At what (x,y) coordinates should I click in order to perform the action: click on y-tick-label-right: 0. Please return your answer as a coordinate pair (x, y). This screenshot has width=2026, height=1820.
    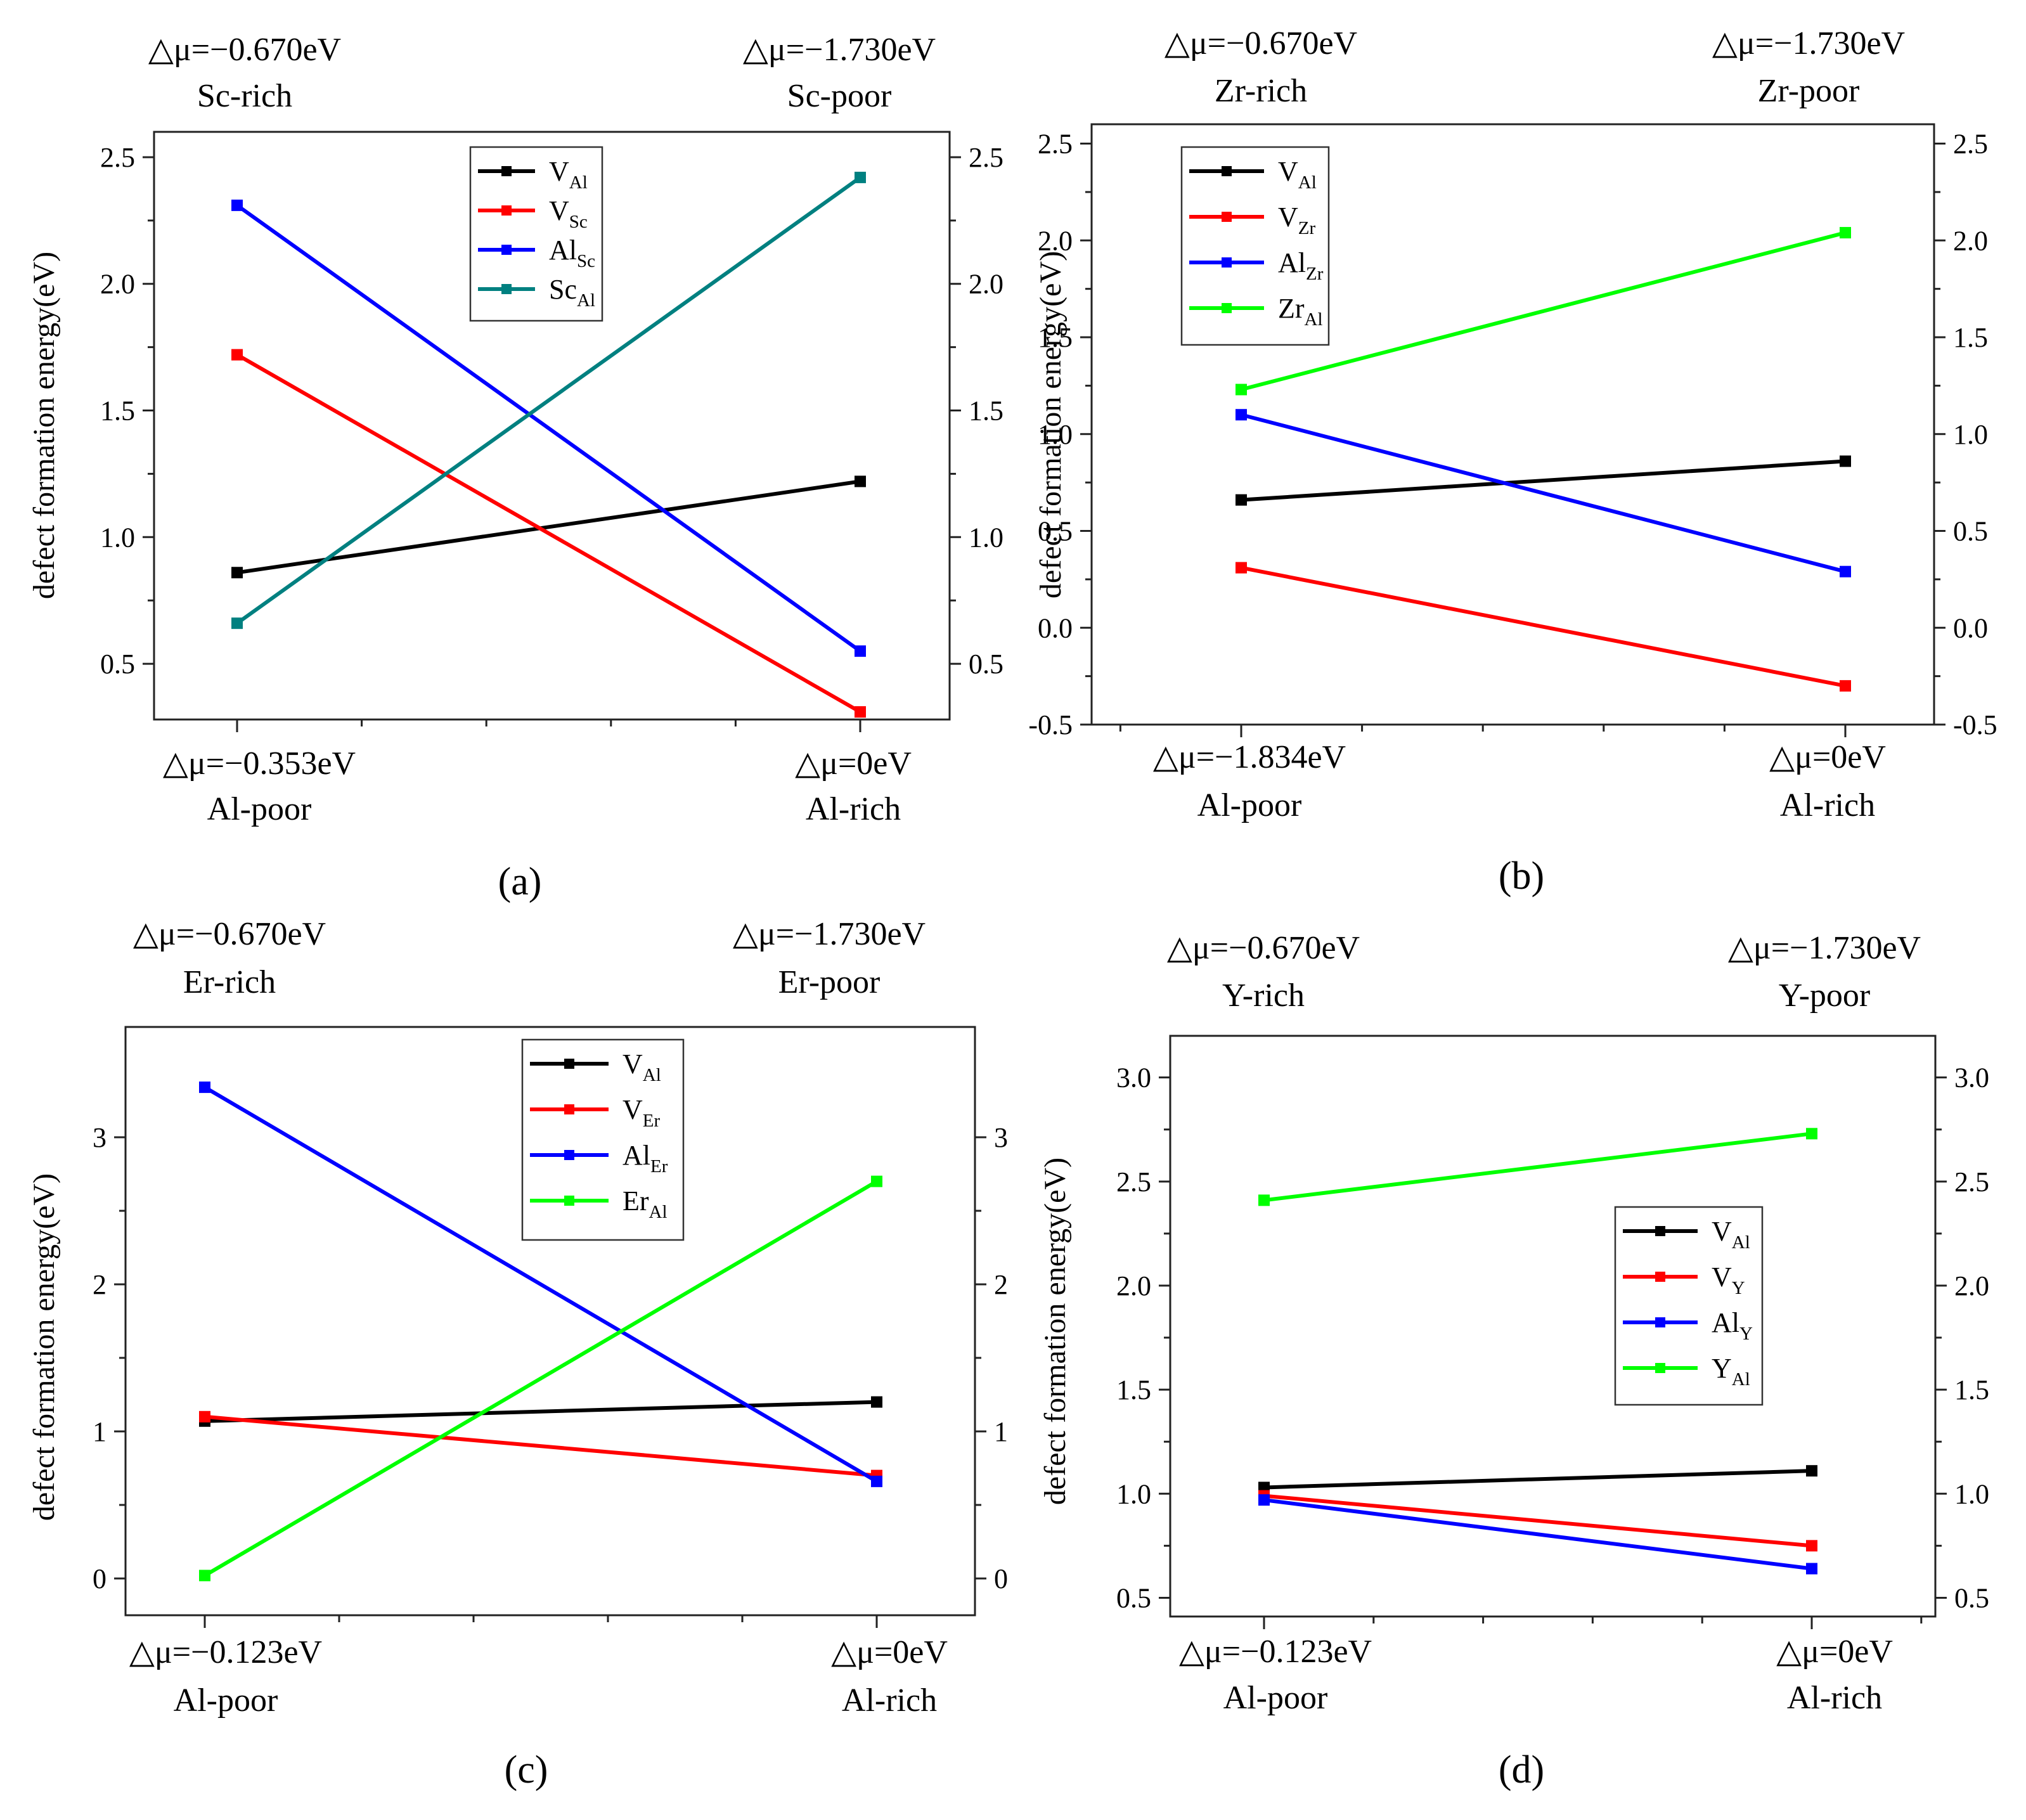
    Looking at the image, I should click on (1001, 1578).